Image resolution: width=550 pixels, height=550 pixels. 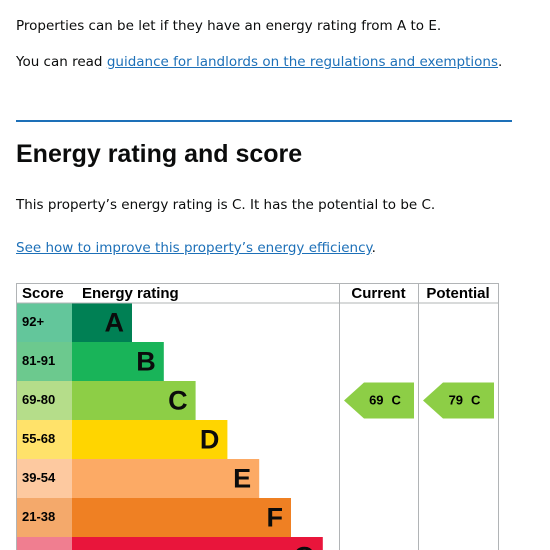 What do you see at coordinates (210, 440) in the screenshot?
I see `rating-letter: D` at bounding box center [210, 440].